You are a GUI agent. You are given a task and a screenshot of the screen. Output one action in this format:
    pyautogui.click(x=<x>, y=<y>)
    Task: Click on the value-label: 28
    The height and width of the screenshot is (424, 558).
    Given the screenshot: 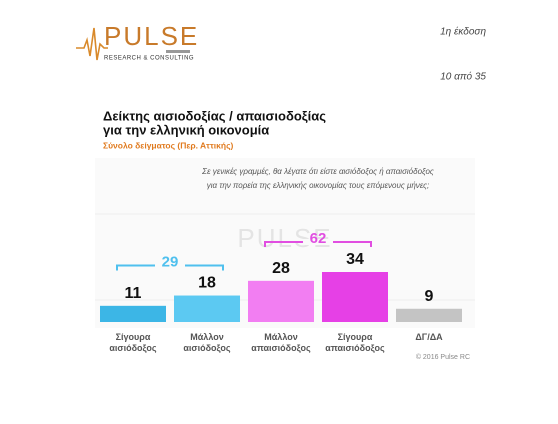 What is the action you would take?
    pyautogui.click(x=281, y=268)
    